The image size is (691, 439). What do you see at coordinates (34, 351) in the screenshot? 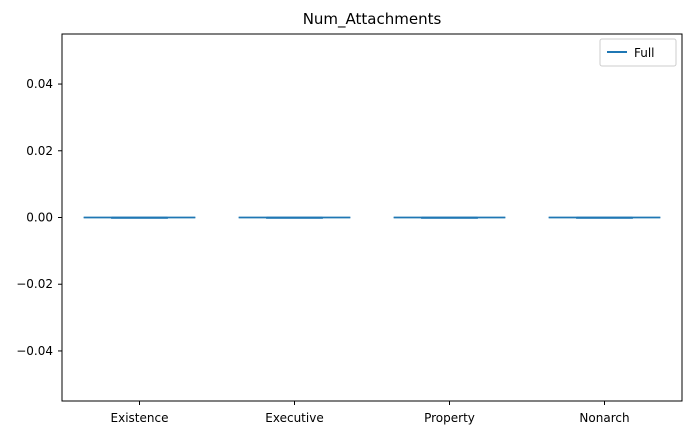
I see `y-tick-label: −0.04` at bounding box center [34, 351].